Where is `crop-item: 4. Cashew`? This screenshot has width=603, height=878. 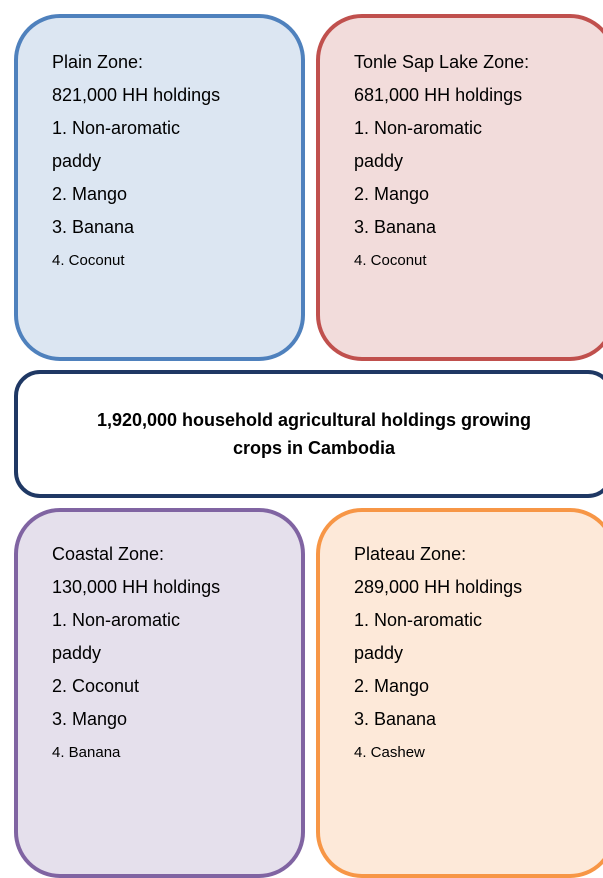 crop-item: 4. Cashew is located at coordinates (389, 752).